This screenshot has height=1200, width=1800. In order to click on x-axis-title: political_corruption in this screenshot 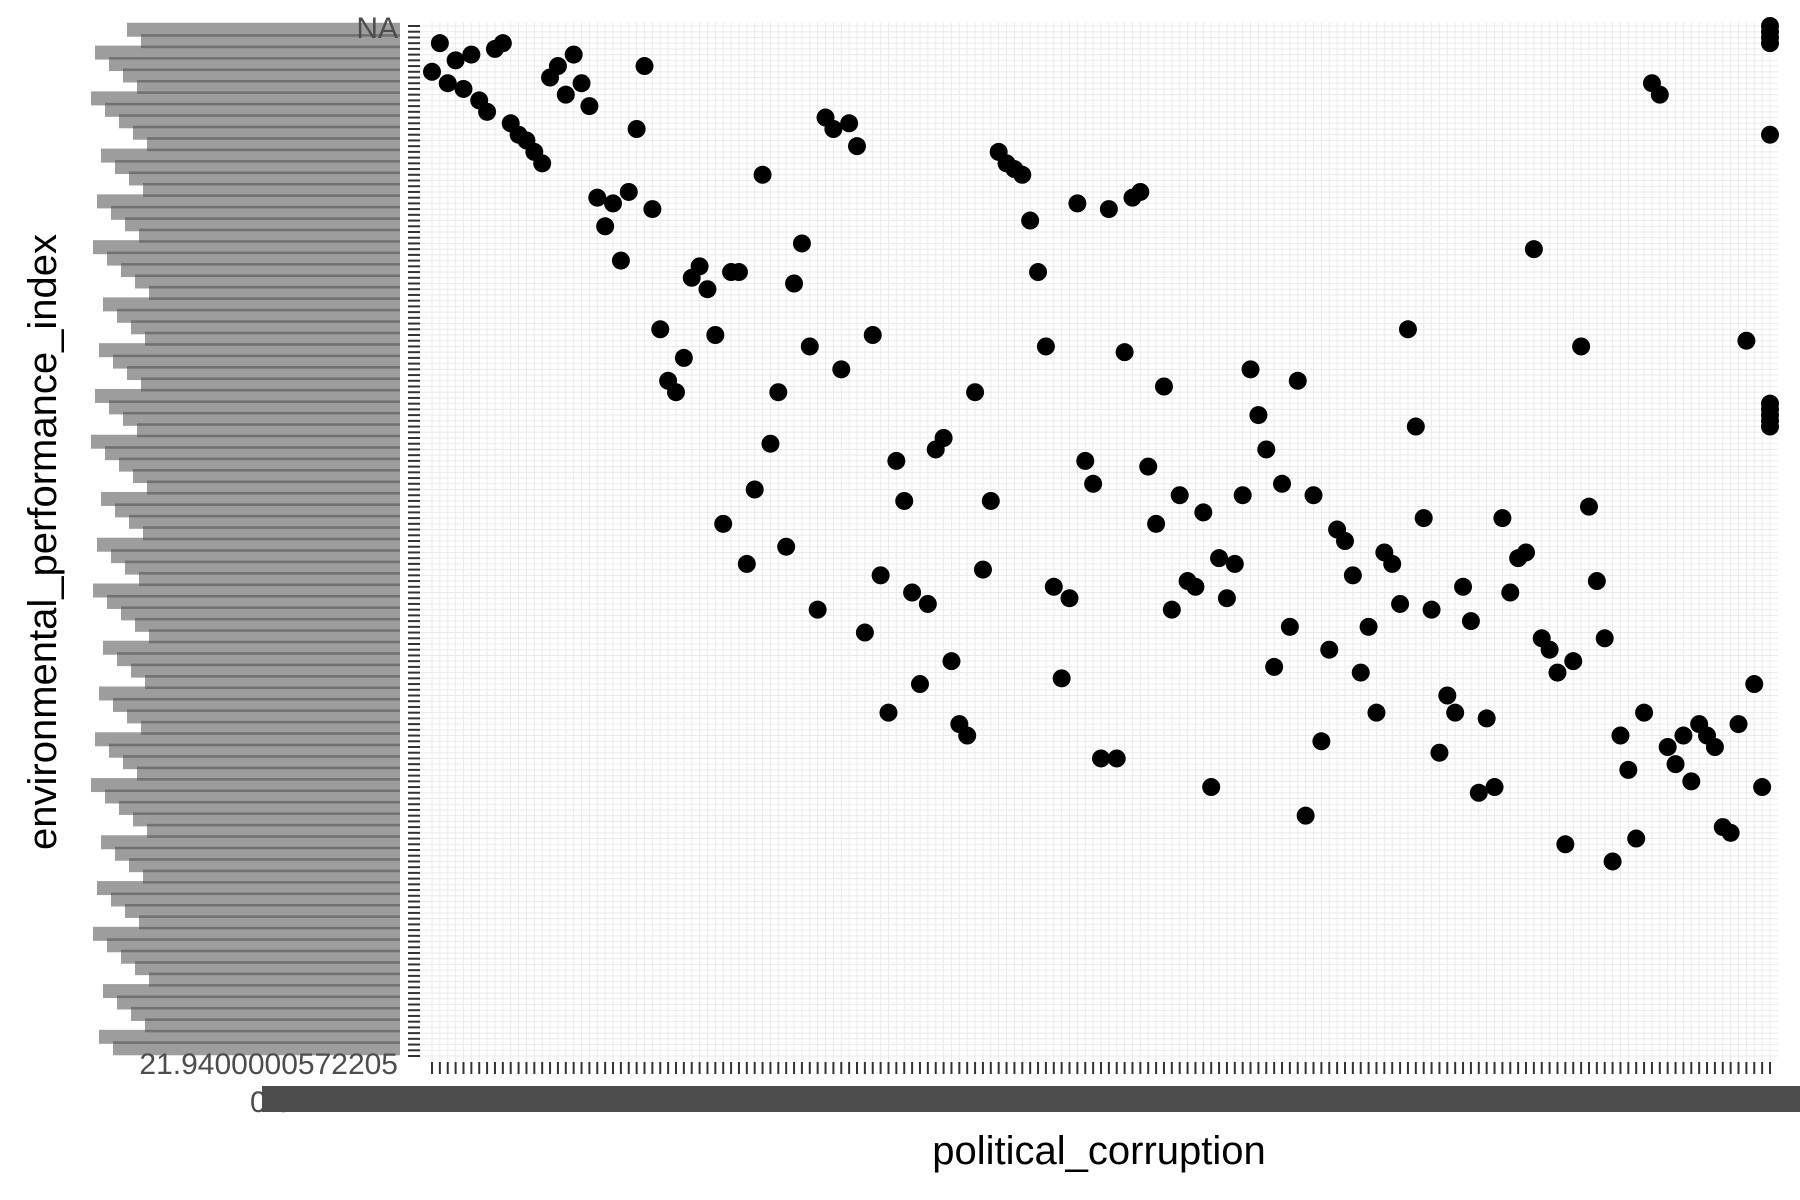, I will do `click(1099, 1151)`.